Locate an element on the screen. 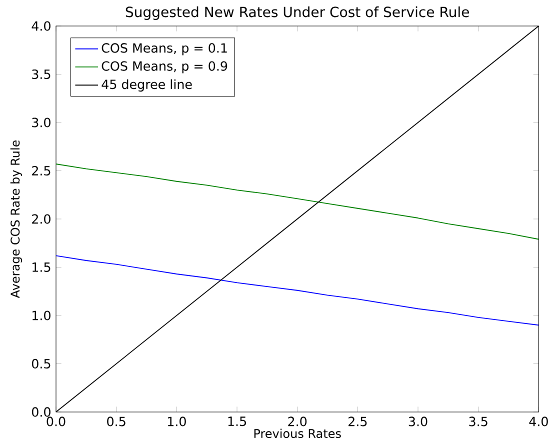 This screenshot has height=441, width=555. x-tick-label: 4.0 is located at coordinates (538, 421).